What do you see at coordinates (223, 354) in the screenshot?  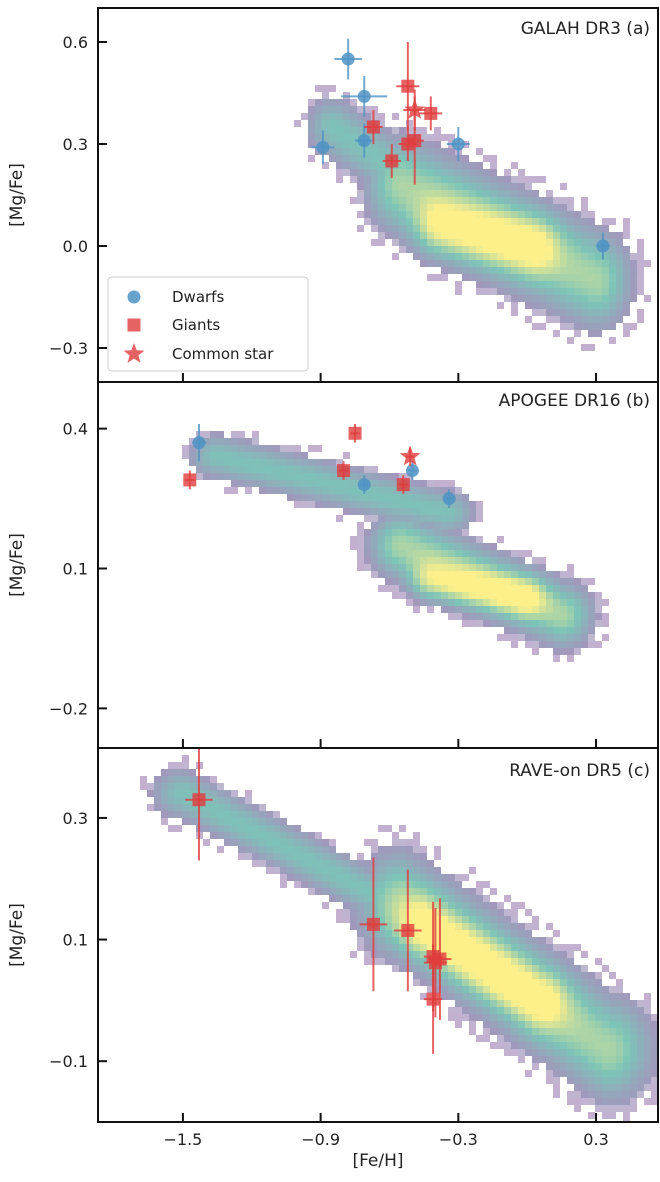 I see `legend-common-star-label: Common star` at bounding box center [223, 354].